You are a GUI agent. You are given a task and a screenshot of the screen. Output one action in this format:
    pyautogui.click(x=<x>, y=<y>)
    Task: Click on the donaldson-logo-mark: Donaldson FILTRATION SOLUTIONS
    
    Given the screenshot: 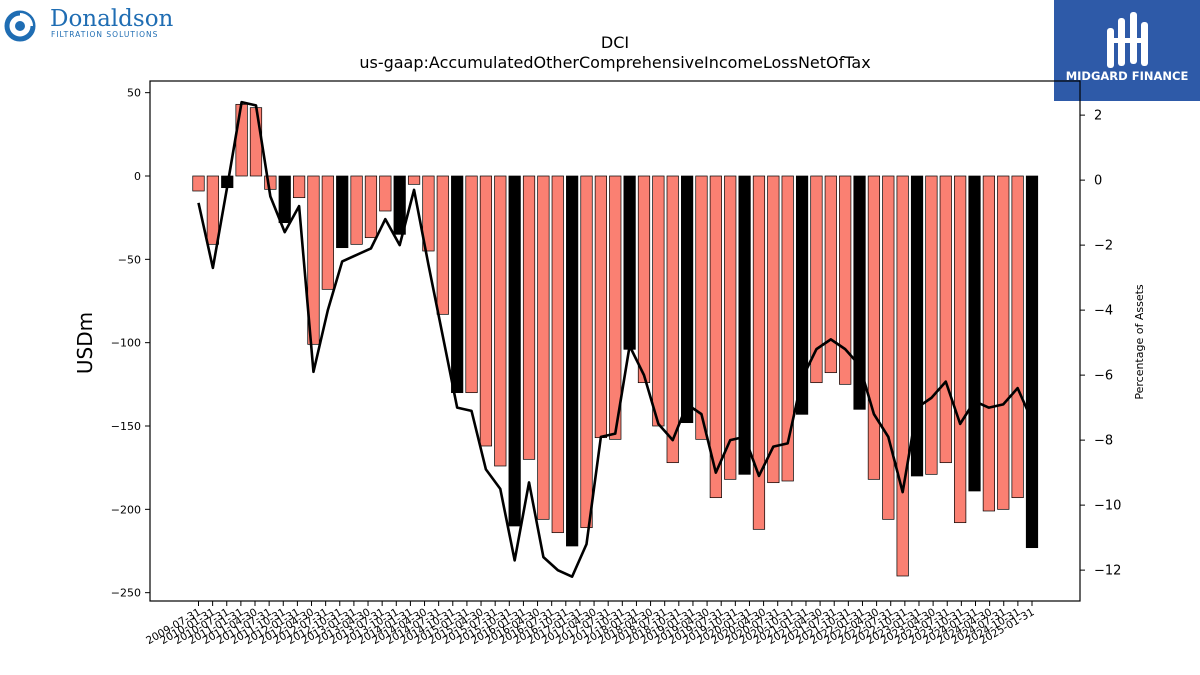 What is the action you would take?
    pyautogui.click(x=89, y=24)
    